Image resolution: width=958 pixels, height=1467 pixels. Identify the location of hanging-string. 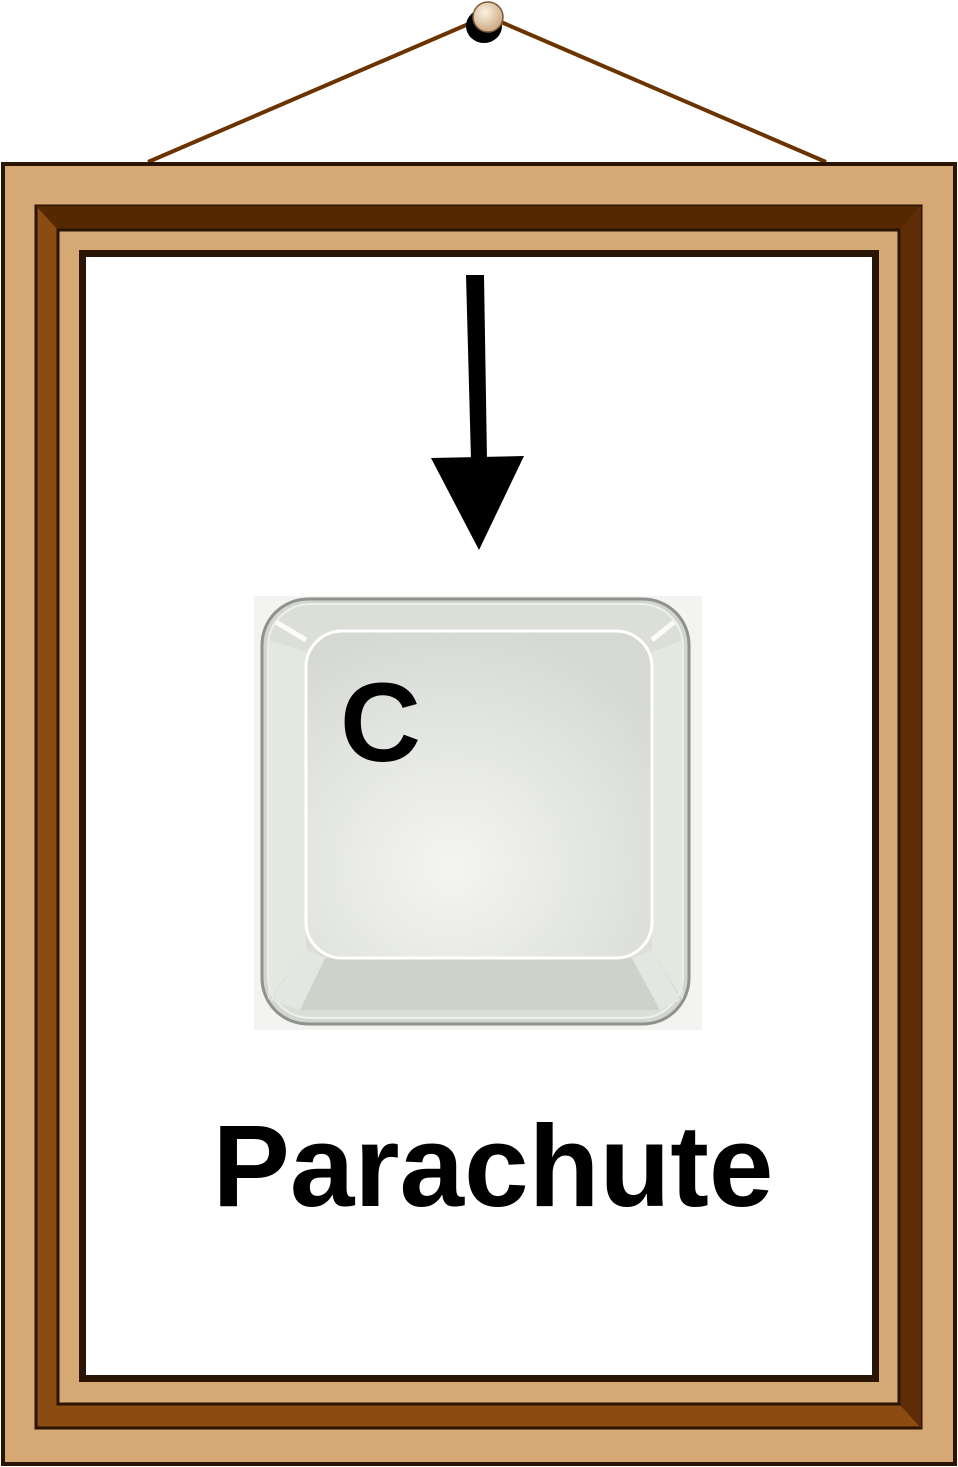
(487, 89).